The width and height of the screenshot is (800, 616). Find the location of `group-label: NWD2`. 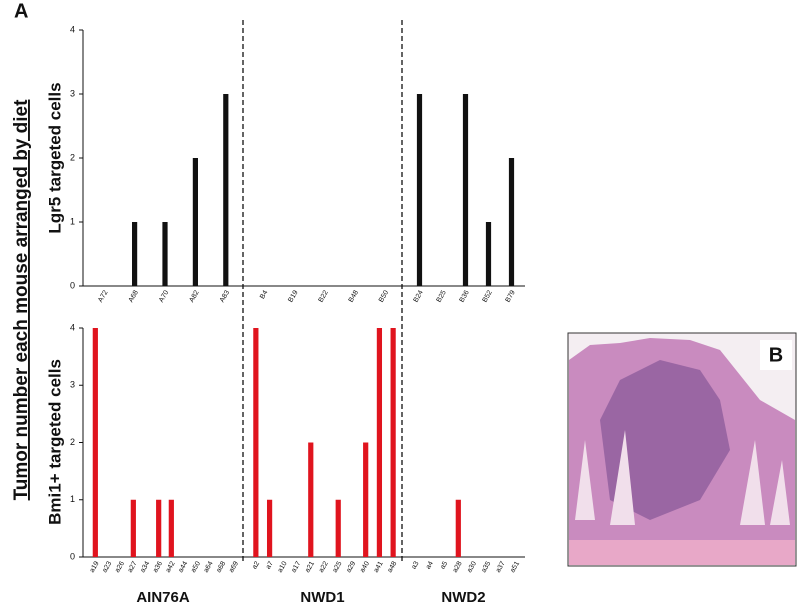

group-label: NWD2 is located at coordinates (463, 597).